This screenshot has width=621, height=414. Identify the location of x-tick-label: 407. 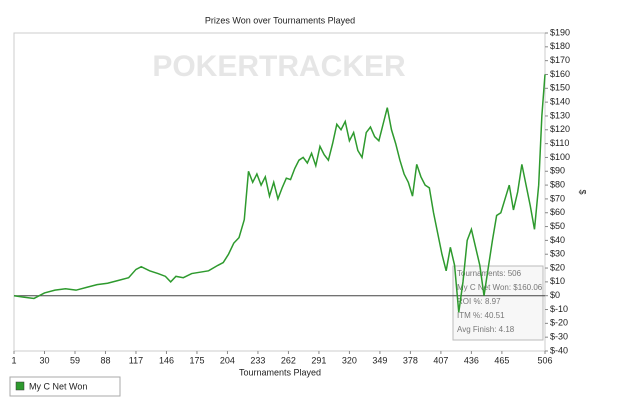
(440, 360).